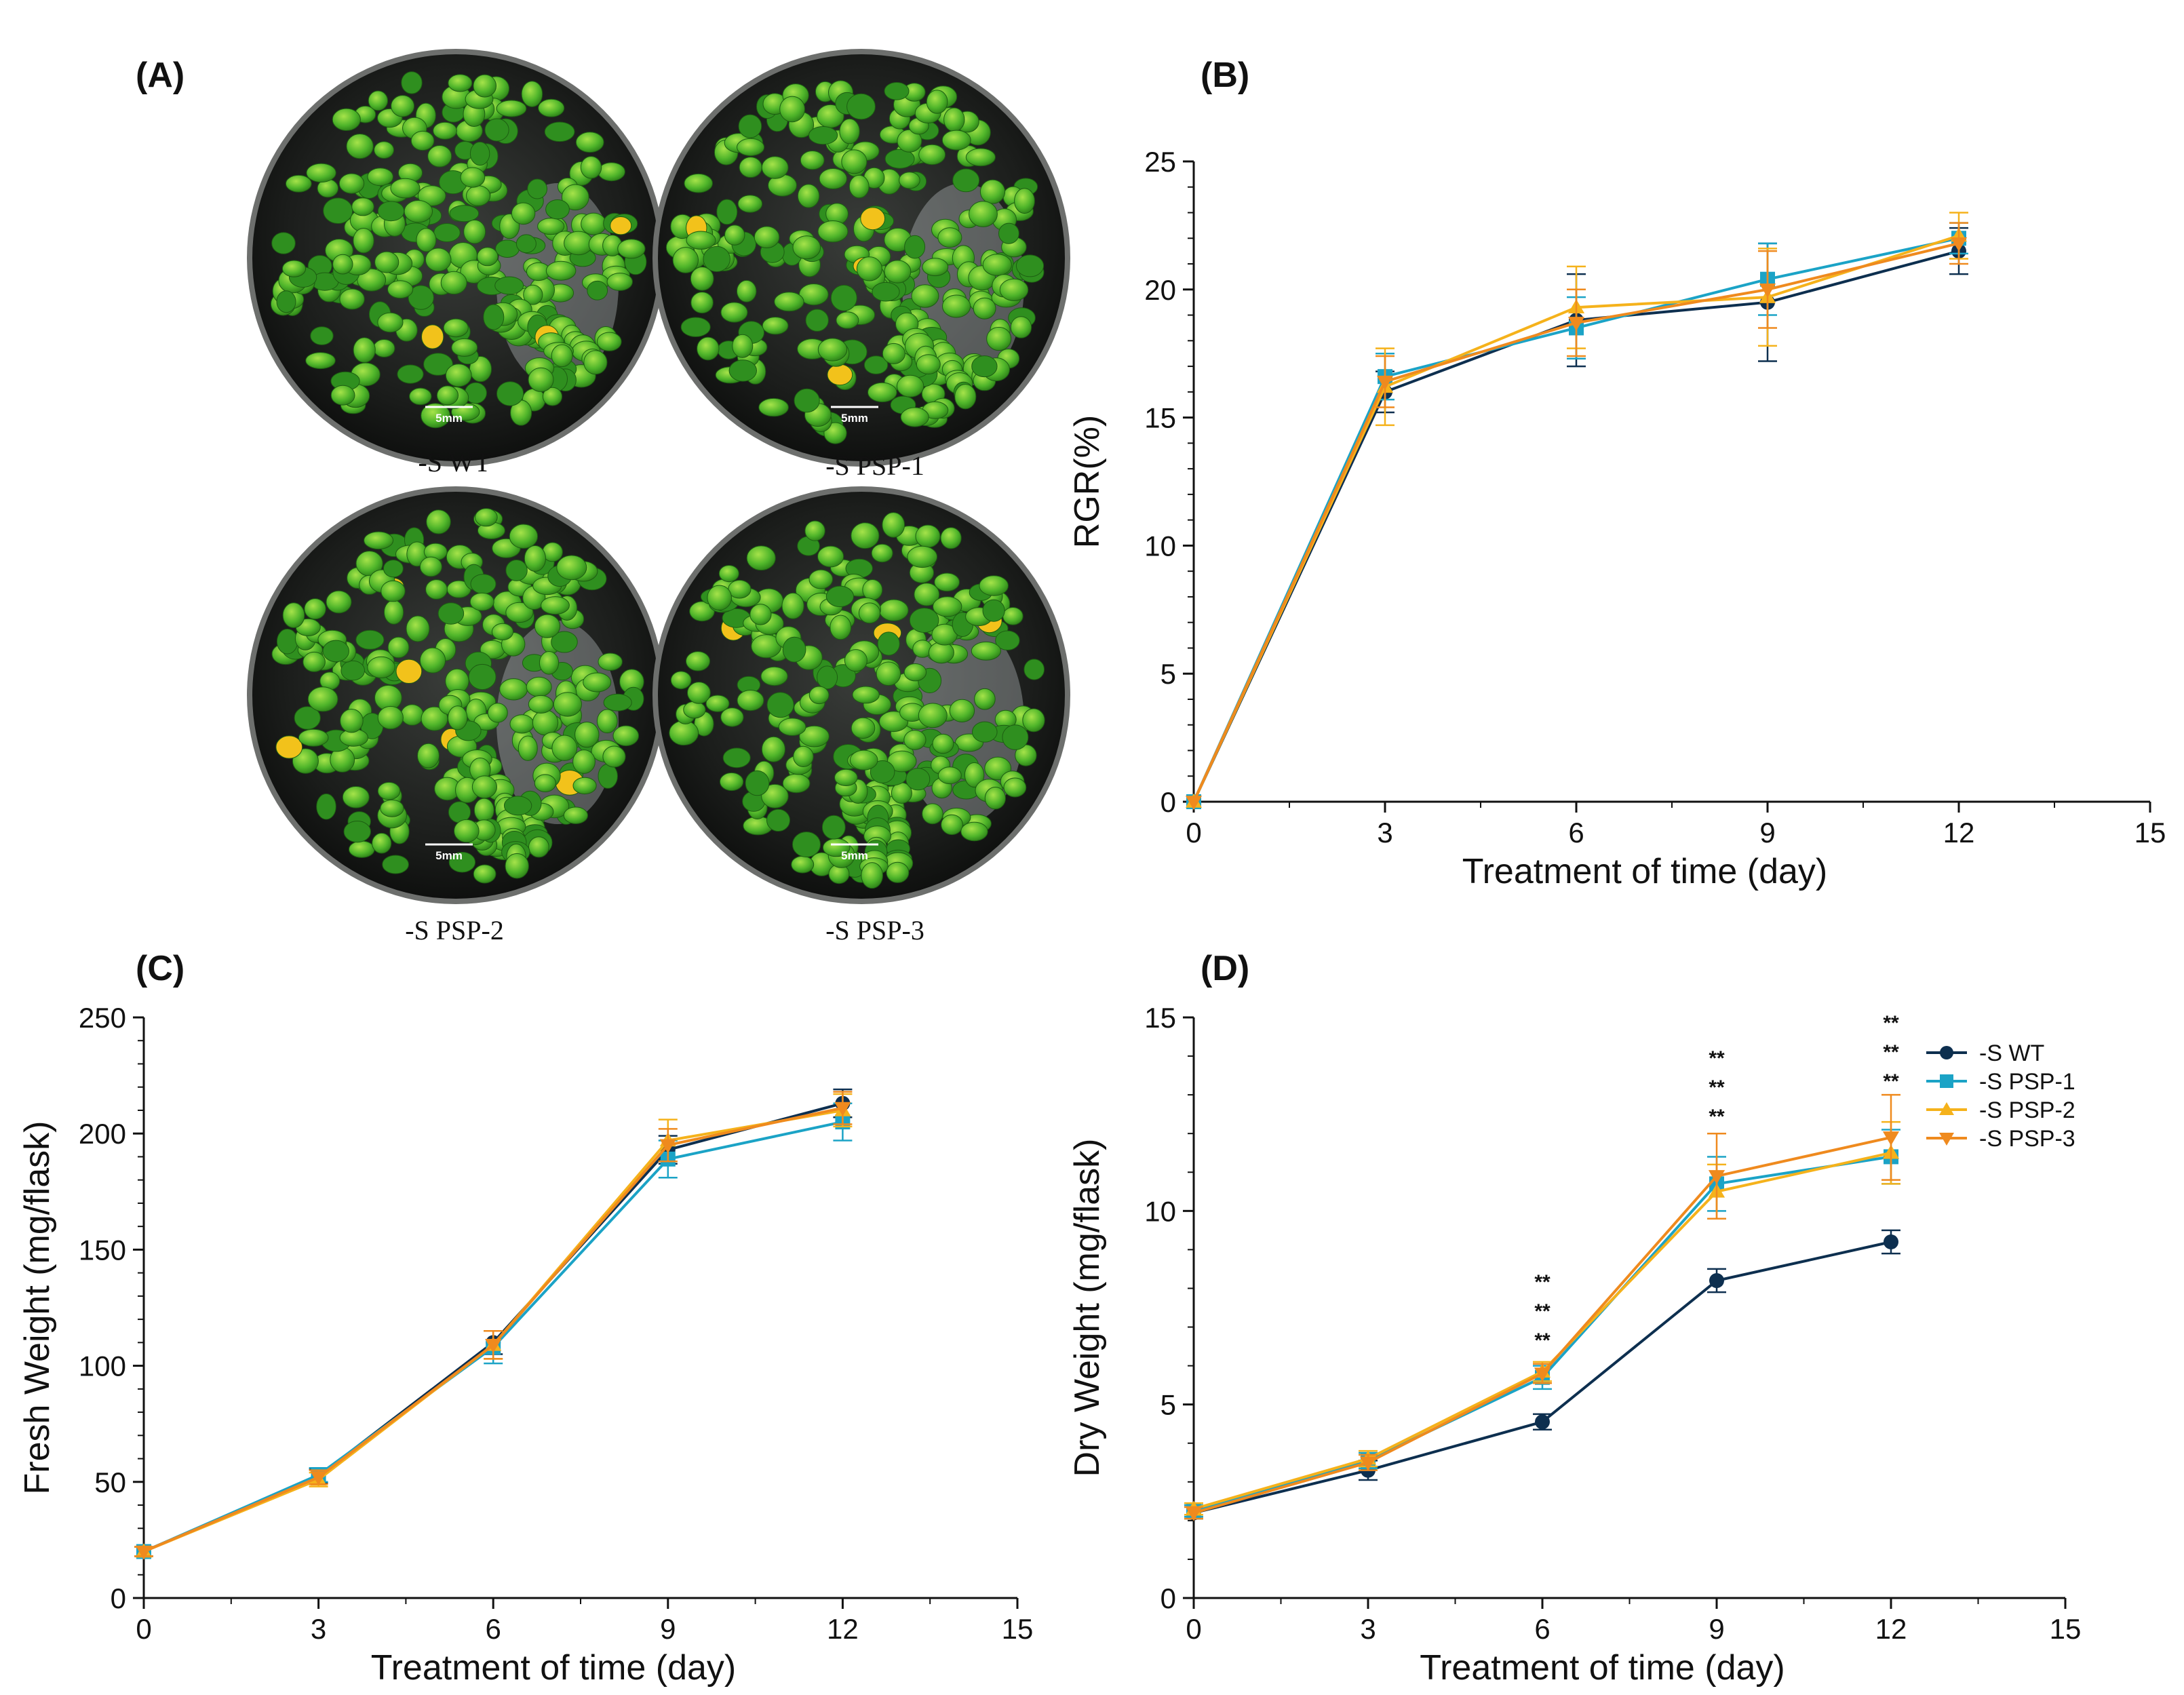  What do you see at coordinates (1193, 1629) in the screenshot?
I see `x-tick-label: 0` at bounding box center [1193, 1629].